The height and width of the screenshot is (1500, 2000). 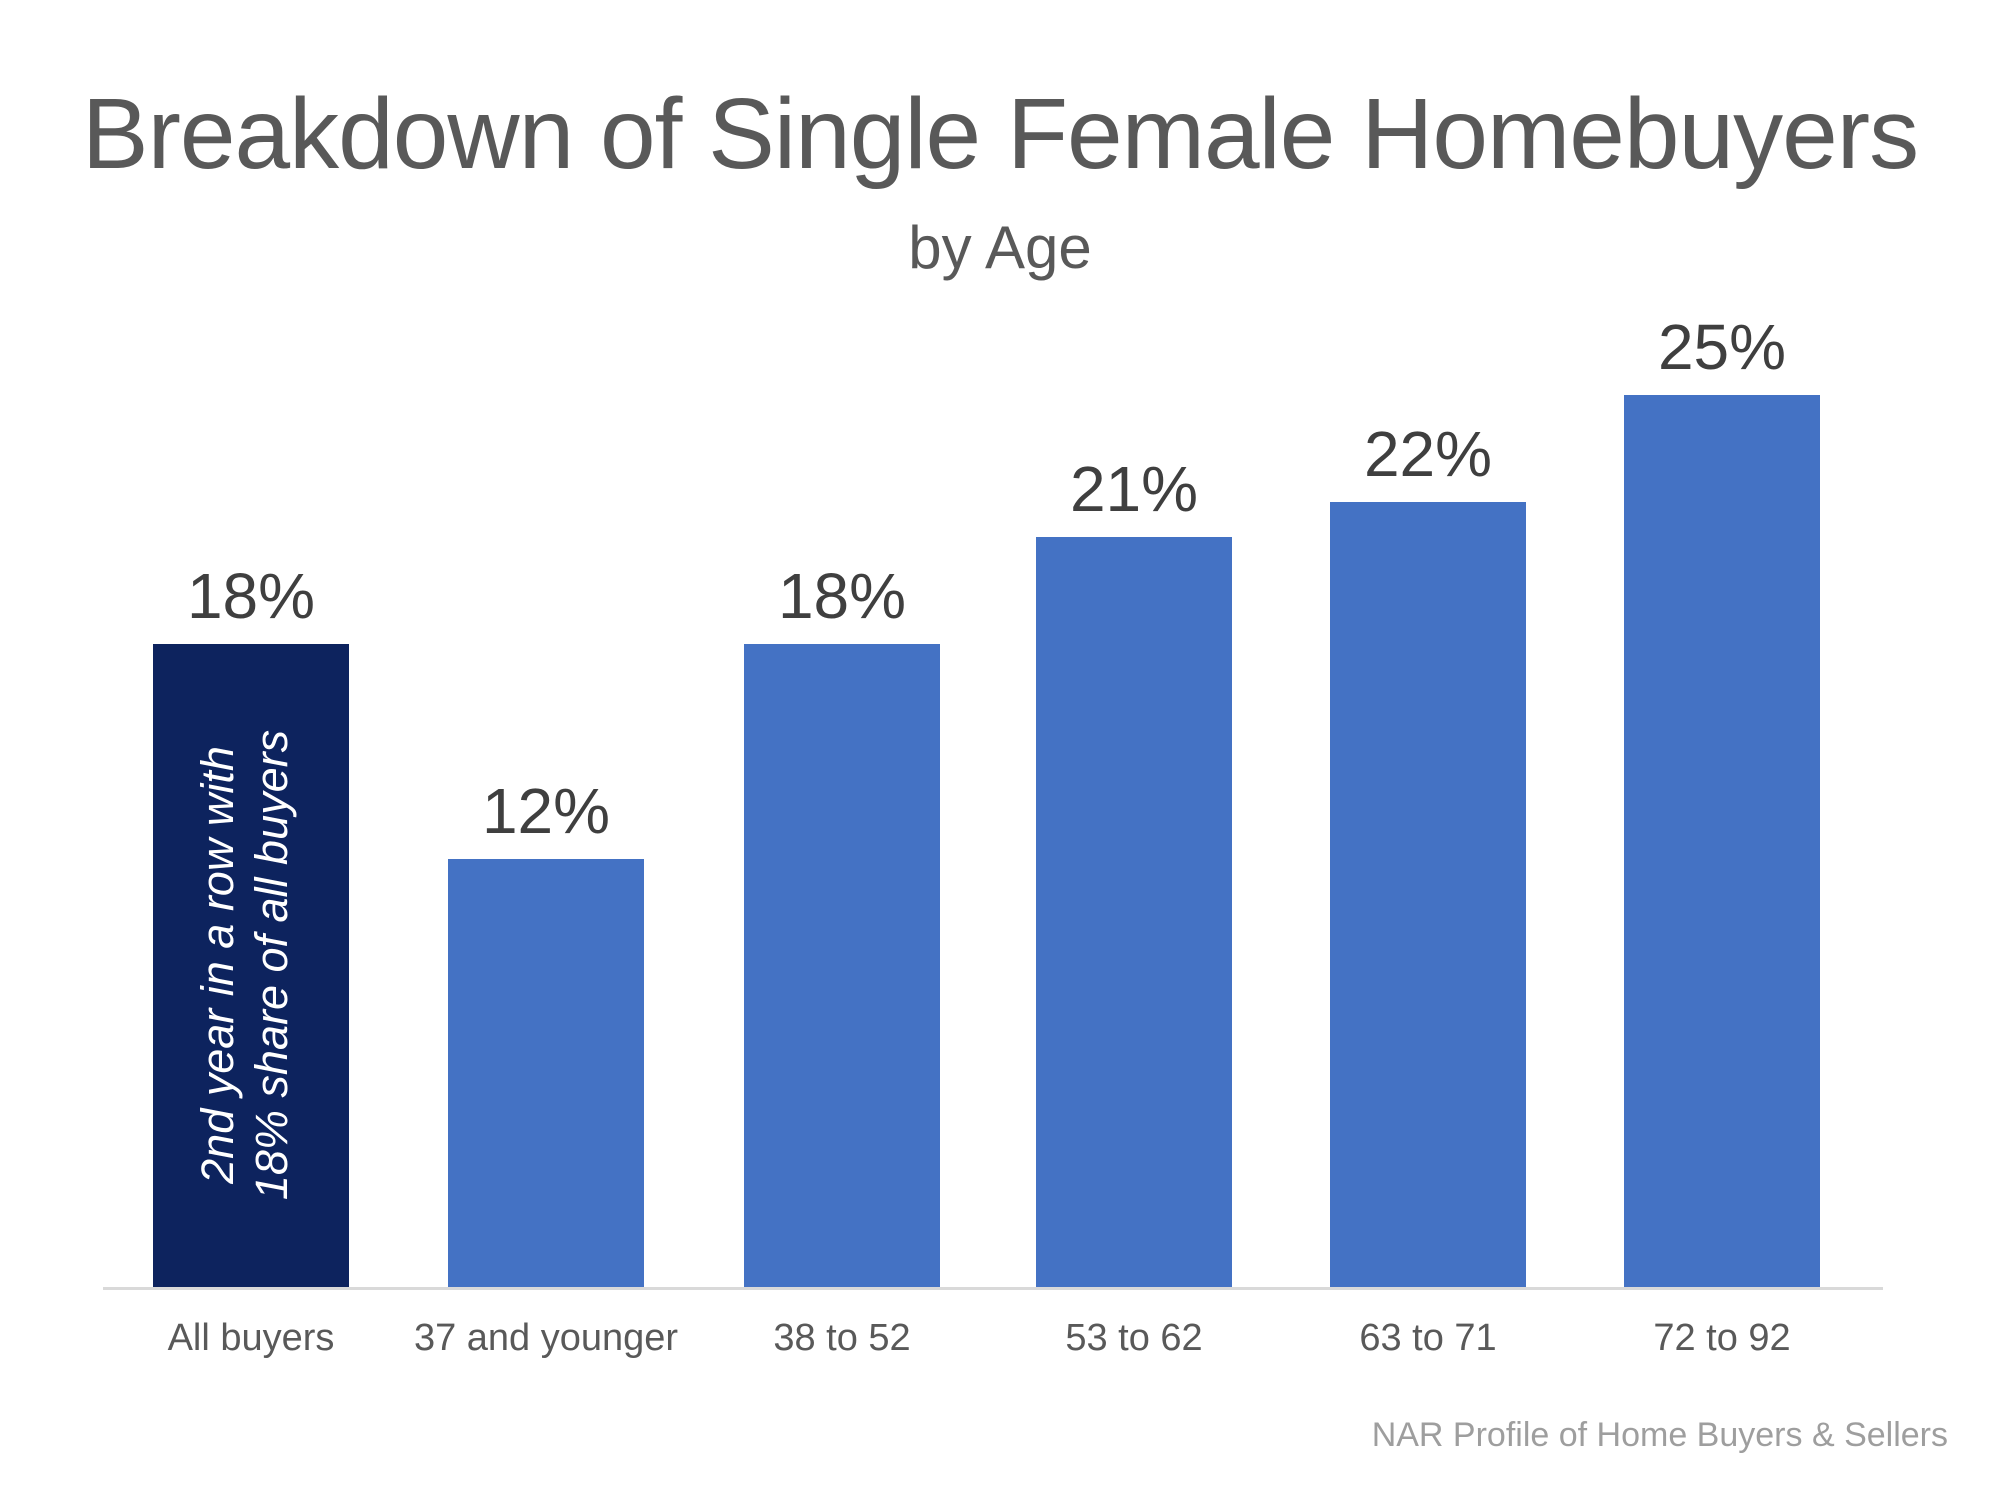 I want to click on category-label: All buyers, so click(x=251, y=1338).